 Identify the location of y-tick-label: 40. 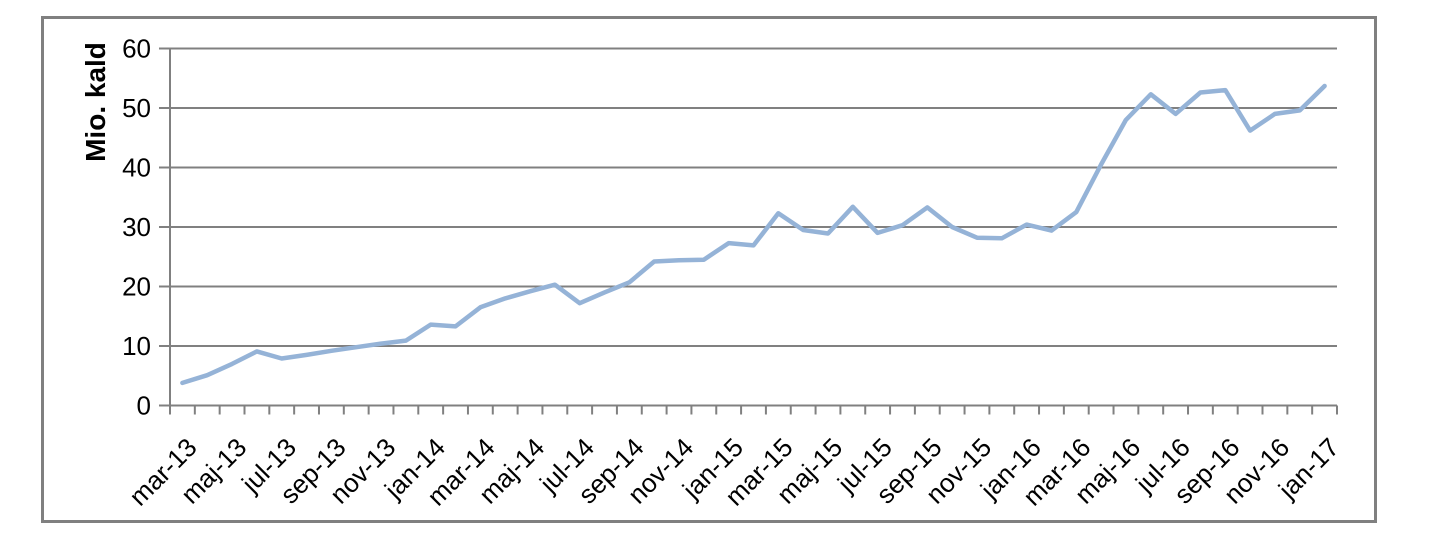
(136, 168).